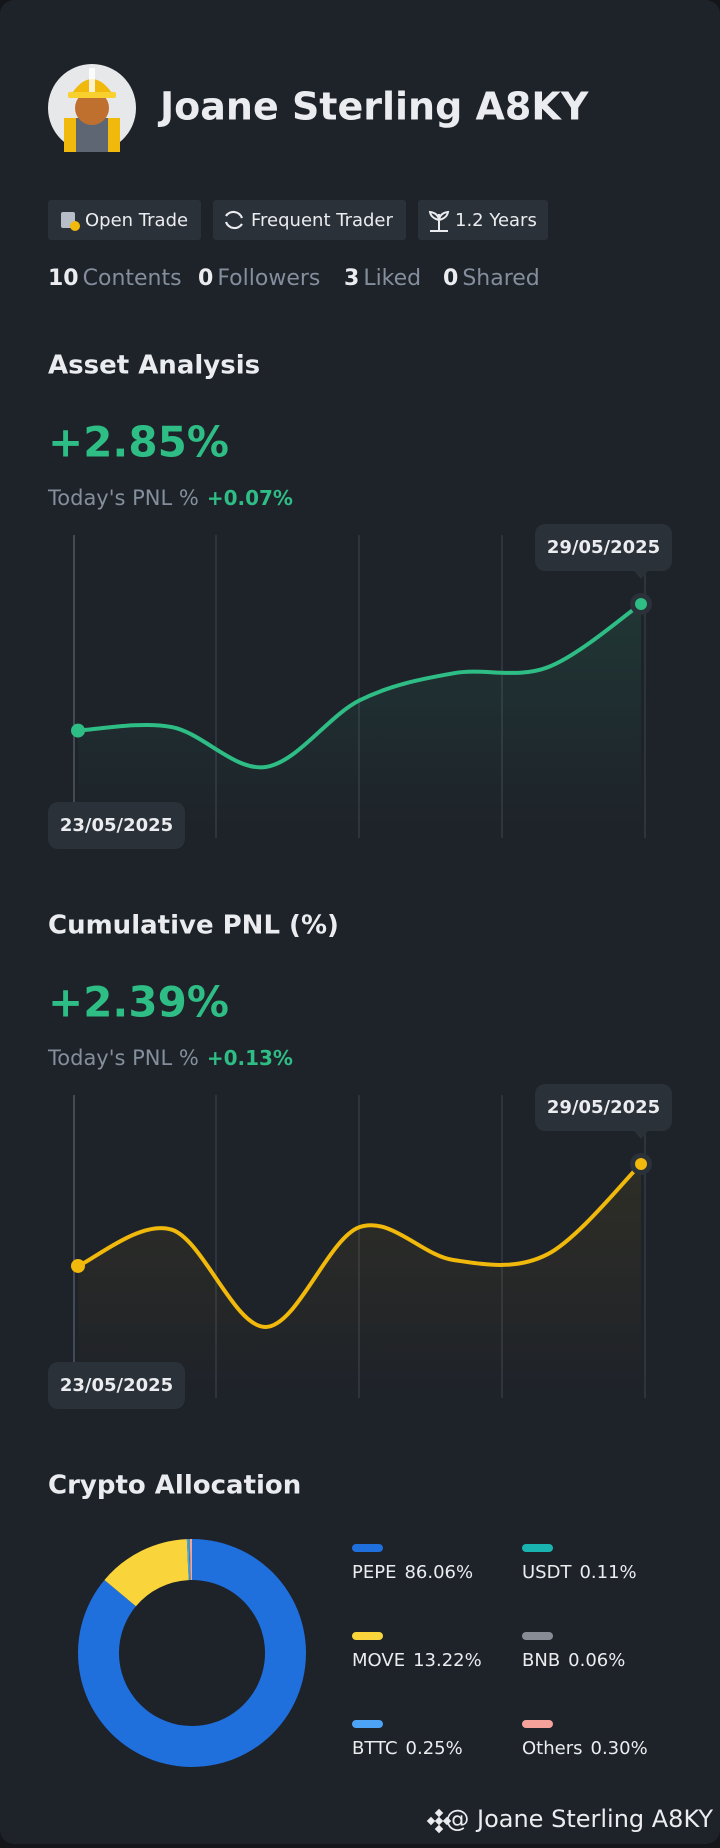  Describe the element at coordinates (351, 278) in the screenshot. I see `stat-value: 3` at that location.